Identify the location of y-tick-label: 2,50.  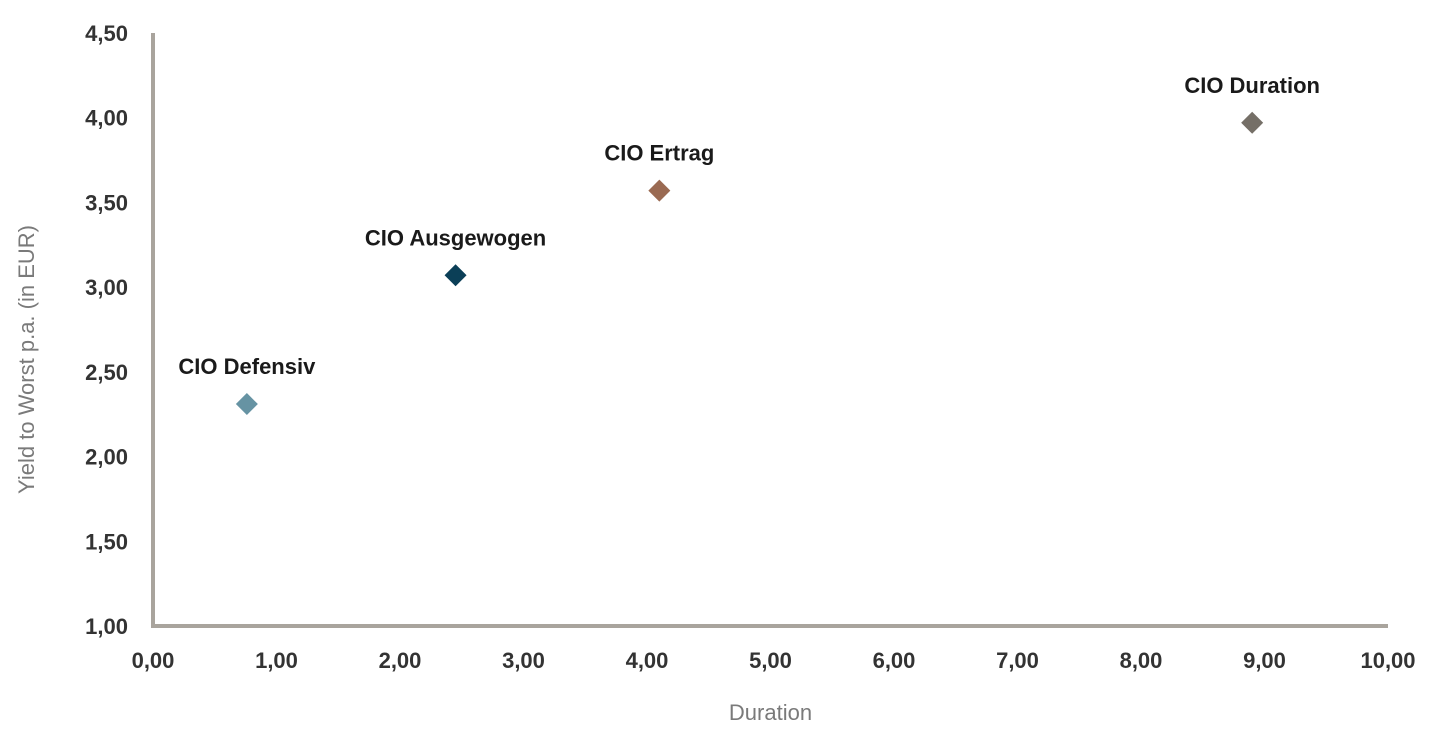
(106, 372).